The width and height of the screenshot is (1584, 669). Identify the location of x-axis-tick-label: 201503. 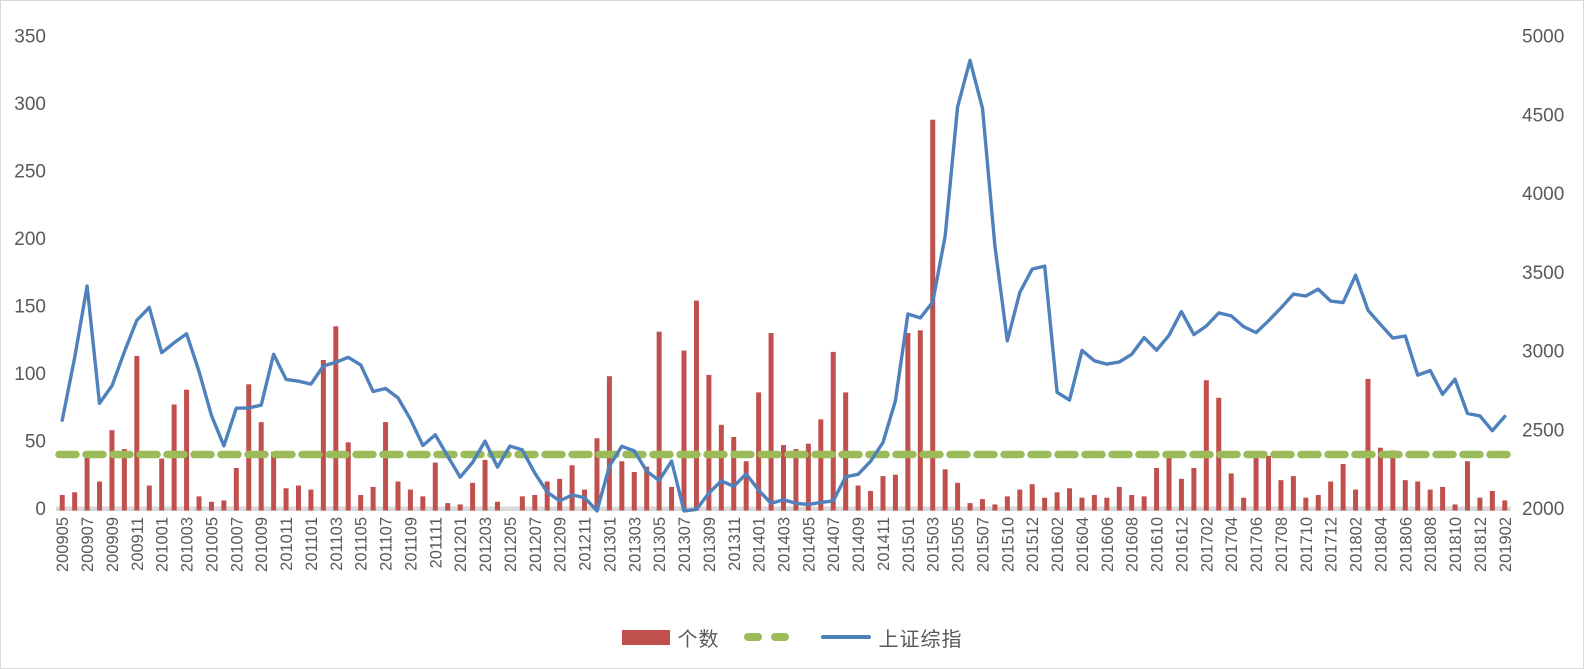
(934, 544).